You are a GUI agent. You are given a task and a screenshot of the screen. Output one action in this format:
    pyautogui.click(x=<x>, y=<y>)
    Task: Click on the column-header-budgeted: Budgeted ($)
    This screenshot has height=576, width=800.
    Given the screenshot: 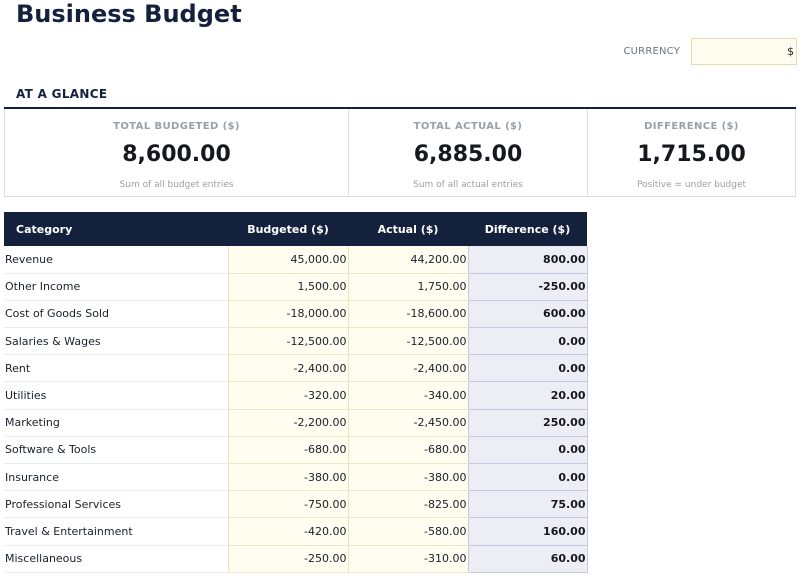 What is the action you would take?
    pyautogui.click(x=288, y=229)
    